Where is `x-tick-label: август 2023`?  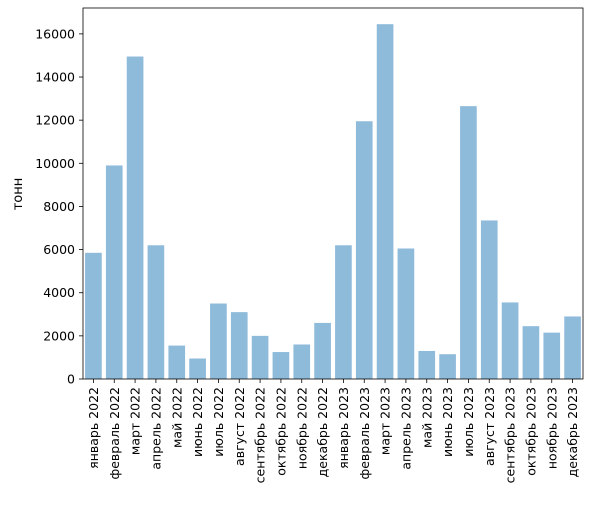 x-tick-label: август 2023 is located at coordinates (489, 426).